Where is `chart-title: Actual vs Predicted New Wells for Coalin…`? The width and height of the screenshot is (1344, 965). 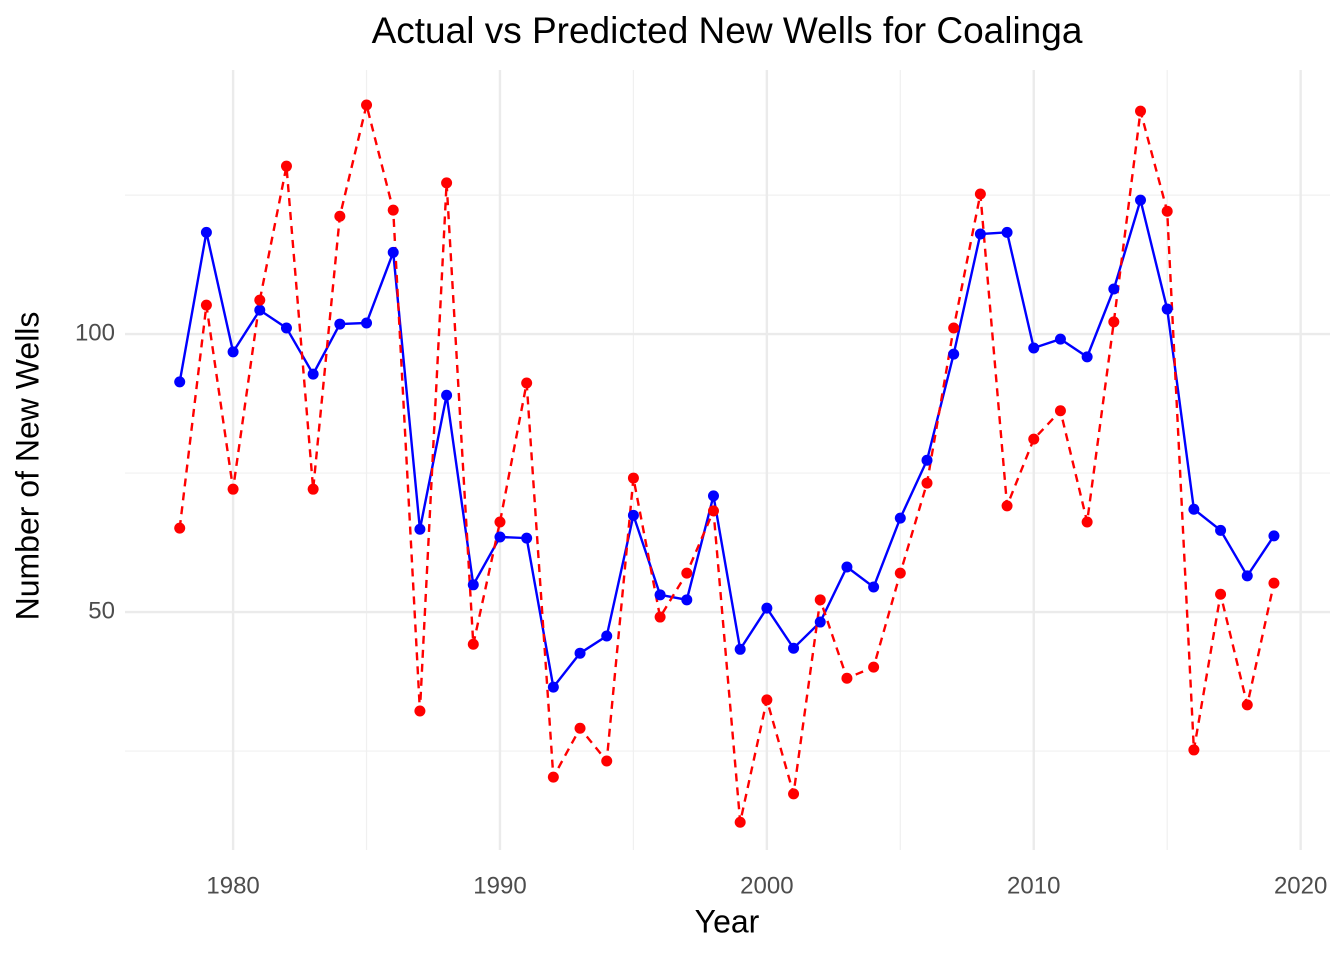 chart-title: Actual vs Predicted New Wells for Coalin… is located at coordinates (727, 30).